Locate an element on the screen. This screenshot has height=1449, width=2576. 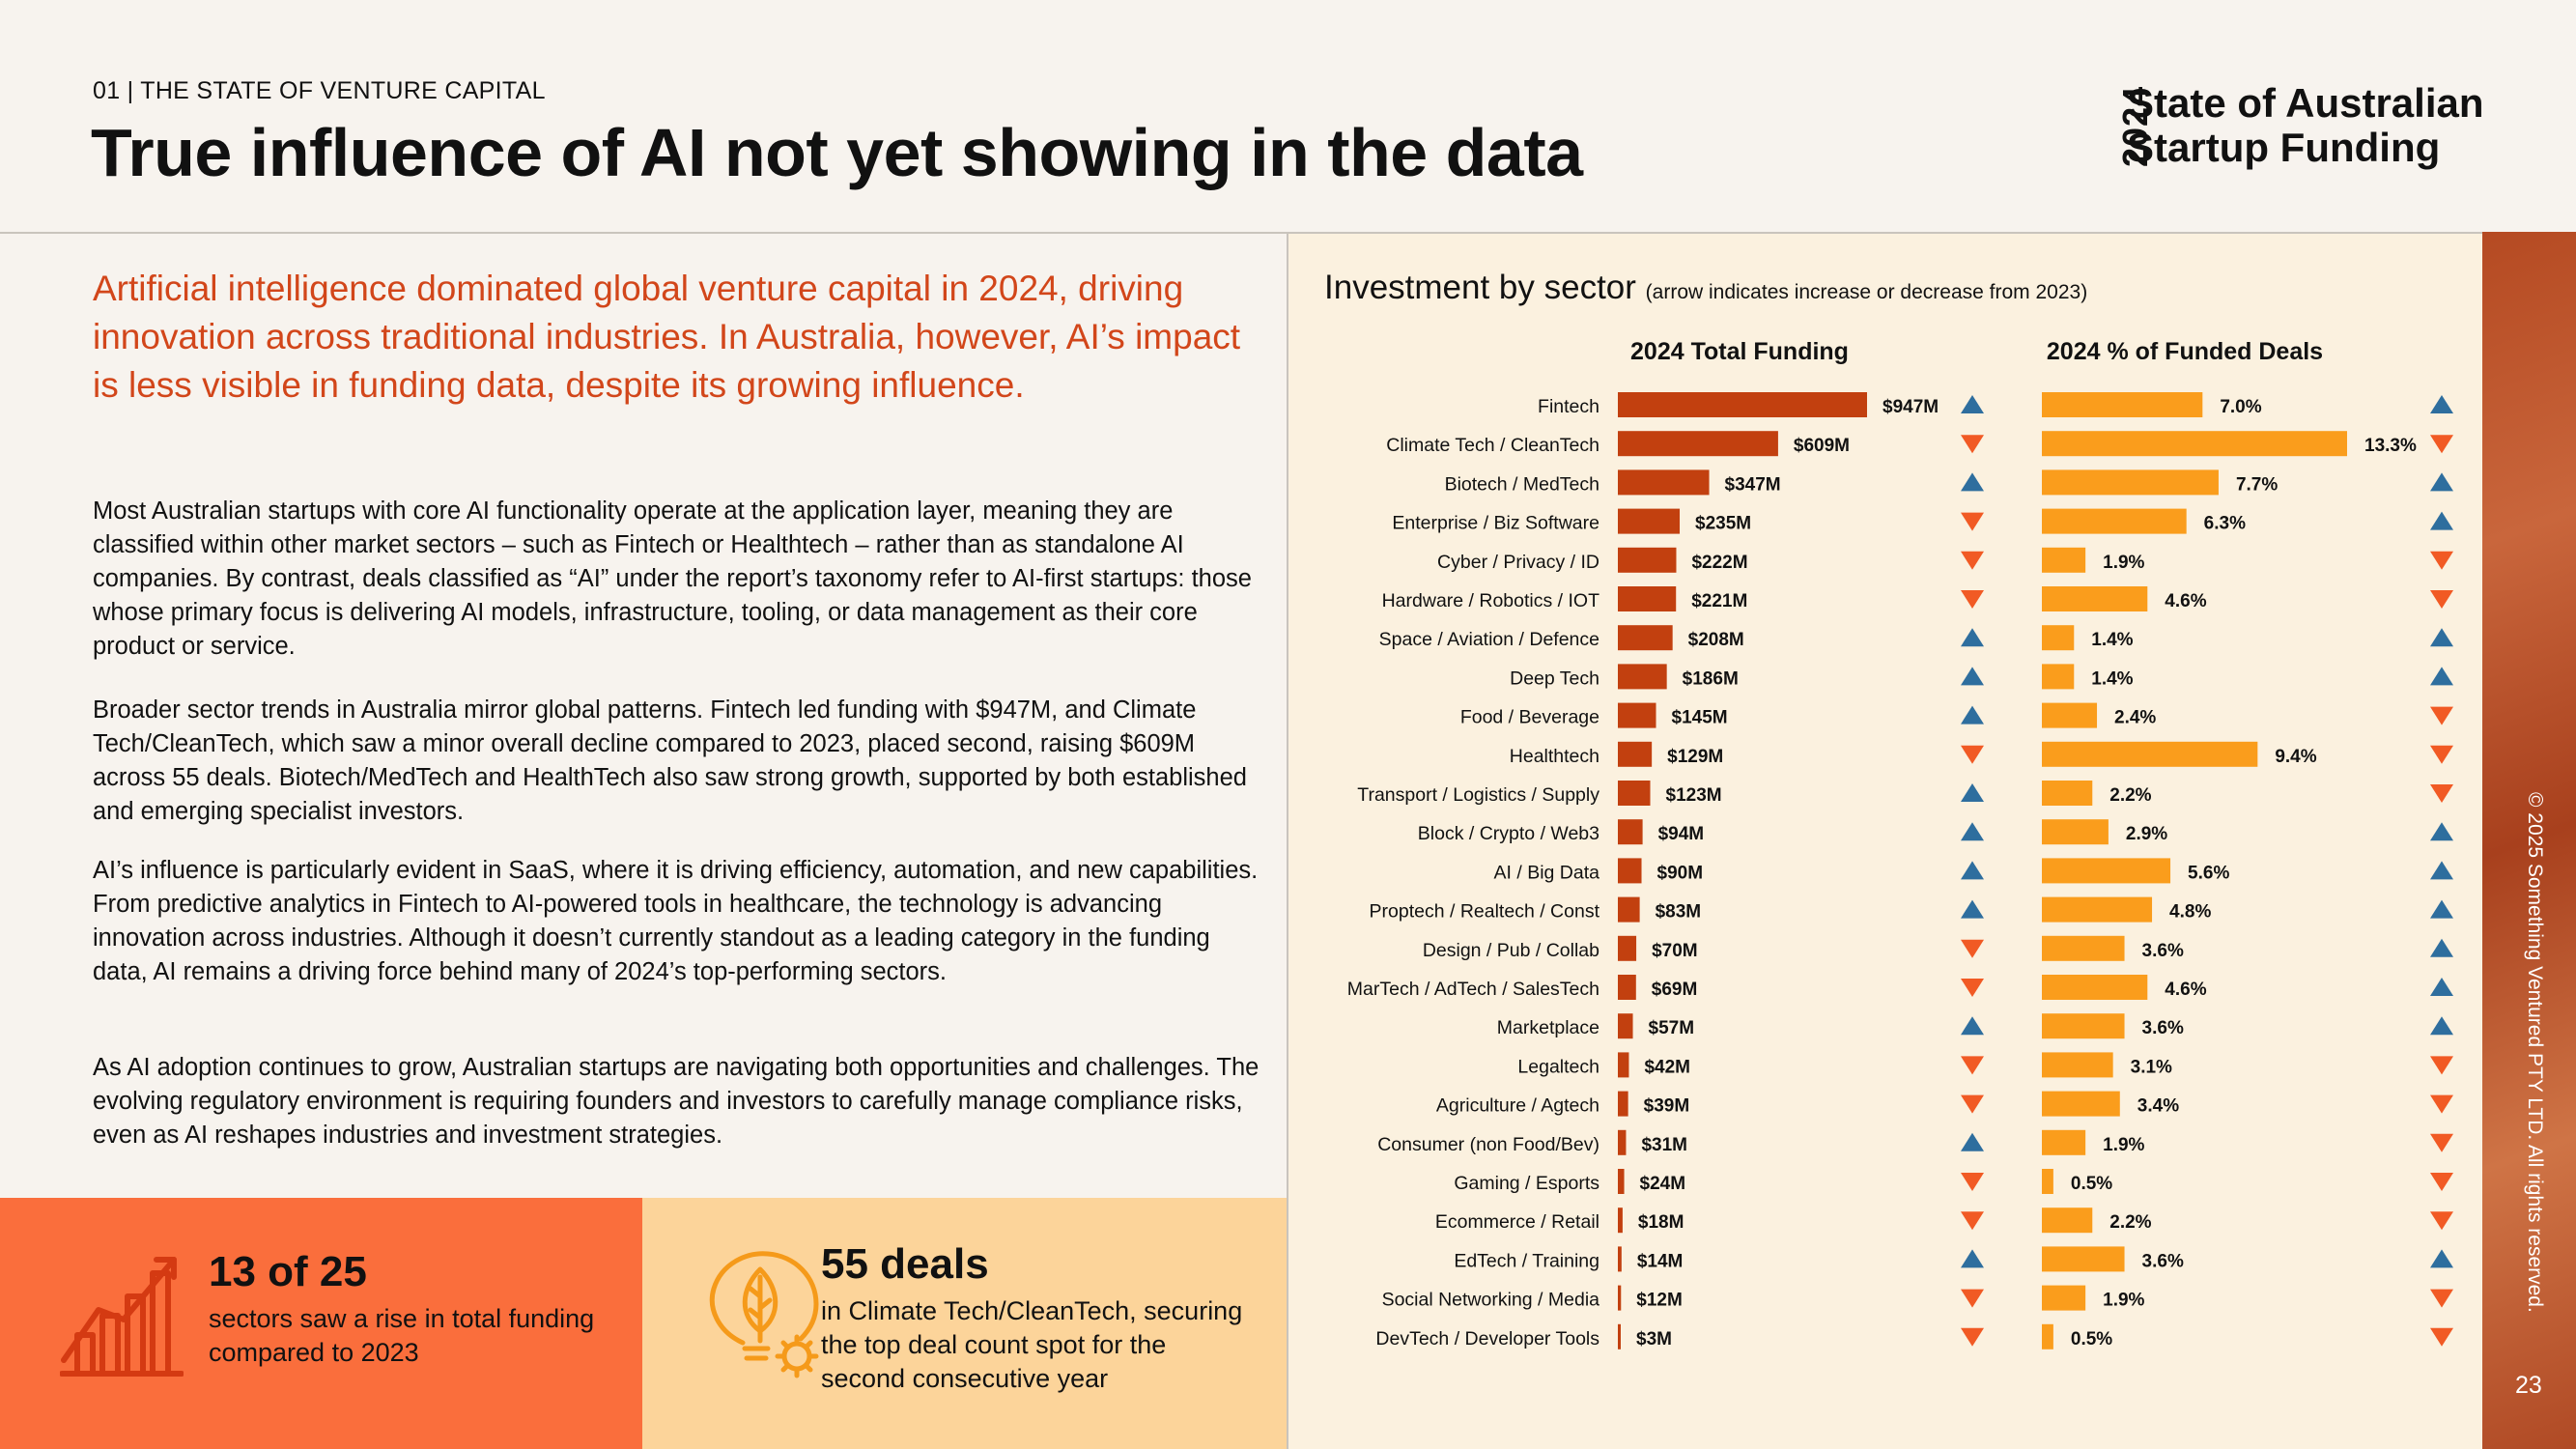
category-label: Fintech is located at coordinates (1568, 406).